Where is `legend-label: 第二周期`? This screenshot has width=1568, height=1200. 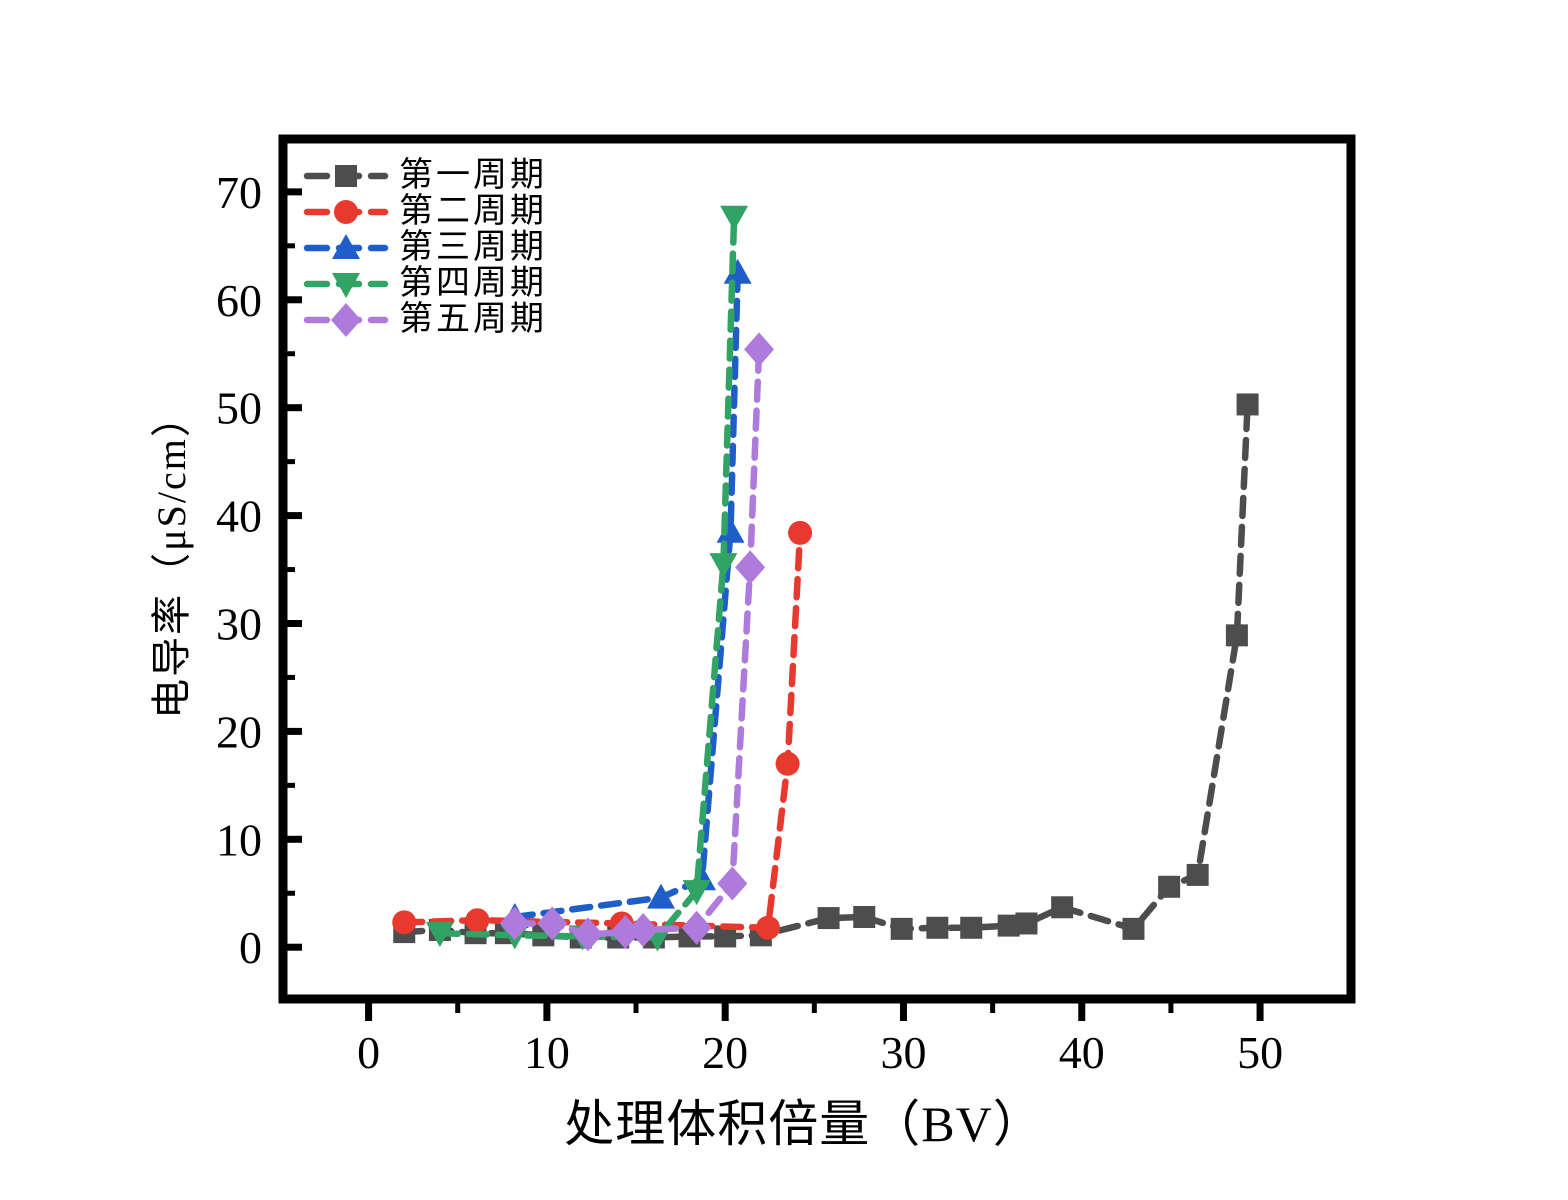
legend-label: 第二周期 is located at coordinates (473, 211).